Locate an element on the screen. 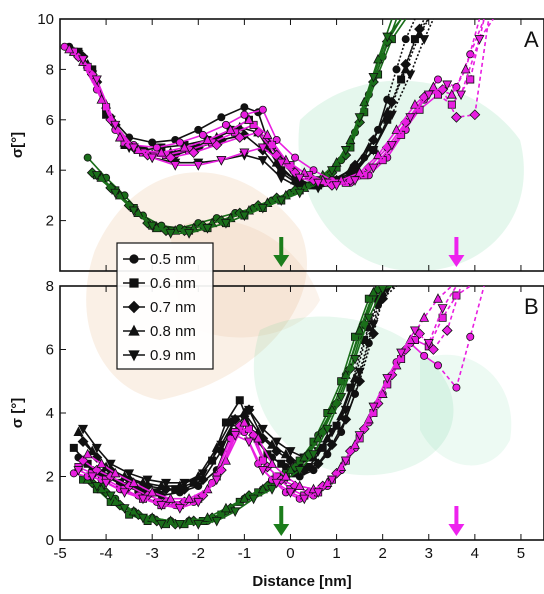 The height and width of the screenshot is (594, 544). x-tick-label: -1 is located at coordinates (244, 553).